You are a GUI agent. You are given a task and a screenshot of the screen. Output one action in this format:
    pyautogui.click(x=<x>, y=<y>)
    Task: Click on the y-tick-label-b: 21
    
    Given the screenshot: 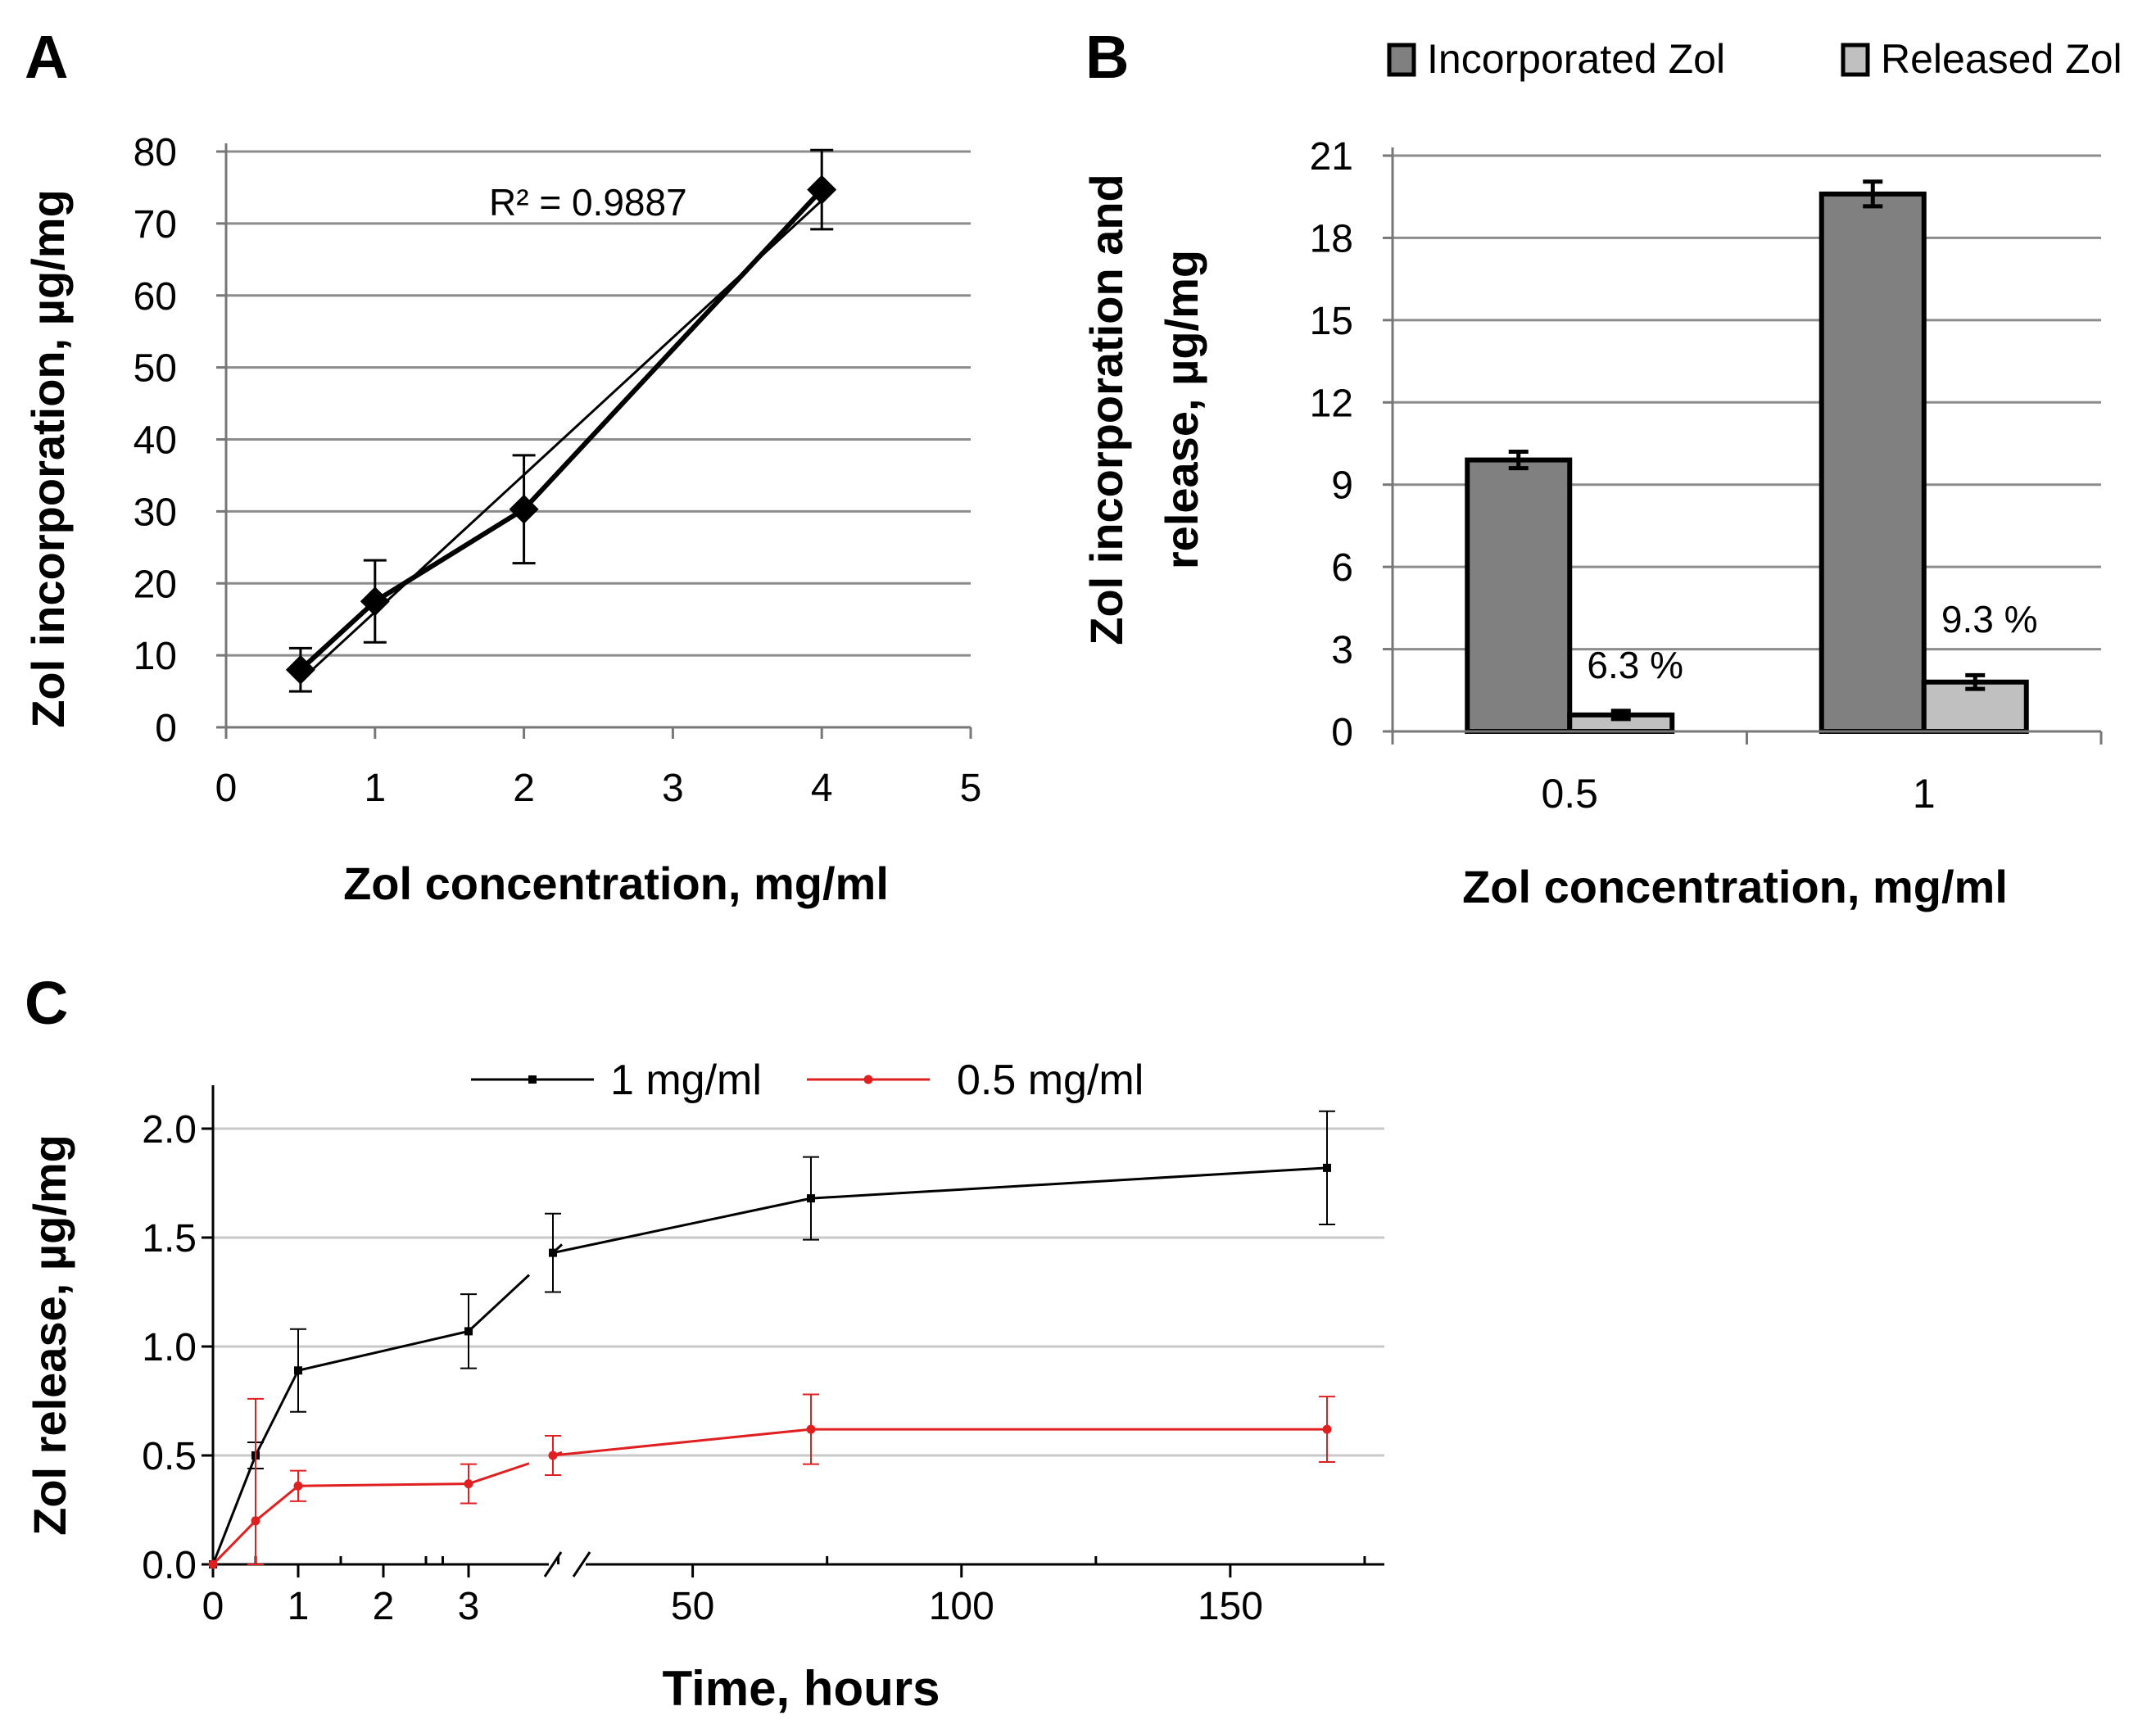 What is the action you would take?
    pyautogui.click(x=1331, y=157)
    